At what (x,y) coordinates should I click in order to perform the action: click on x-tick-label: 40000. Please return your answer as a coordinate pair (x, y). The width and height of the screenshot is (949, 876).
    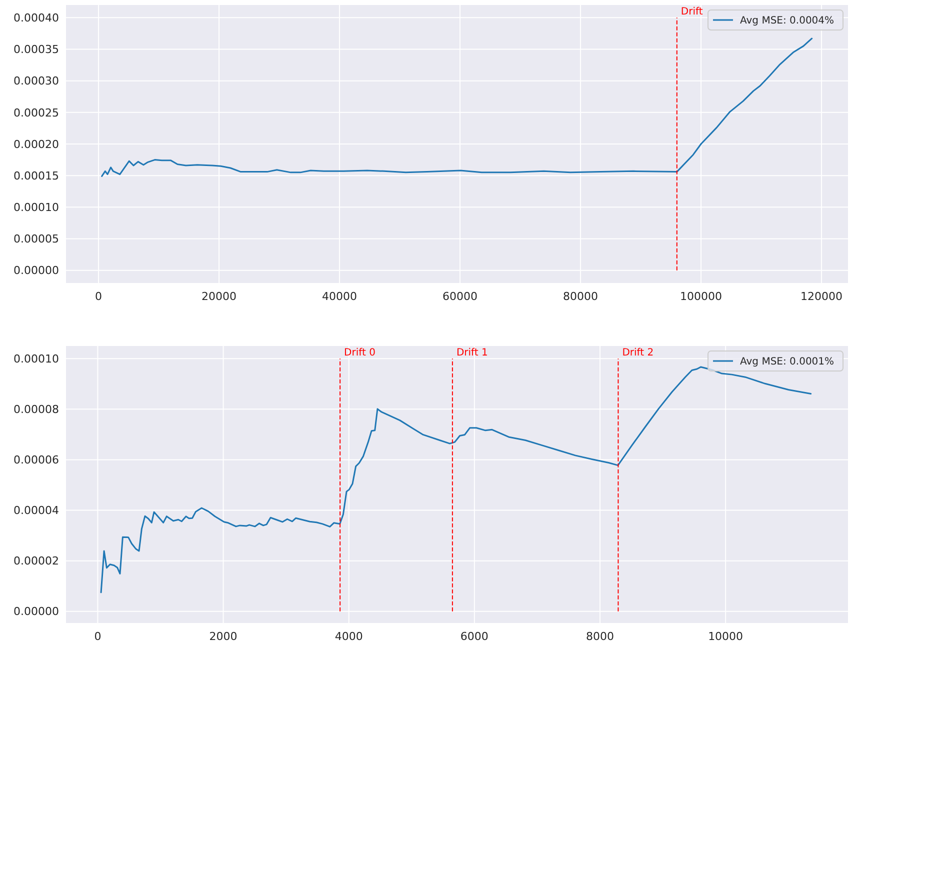
    Looking at the image, I should click on (340, 296).